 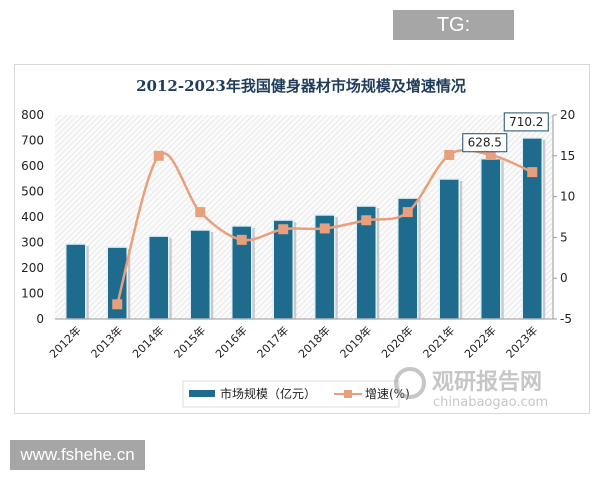 What do you see at coordinates (272, 341) in the screenshot?
I see `x-tick-label: 2017年` at bounding box center [272, 341].